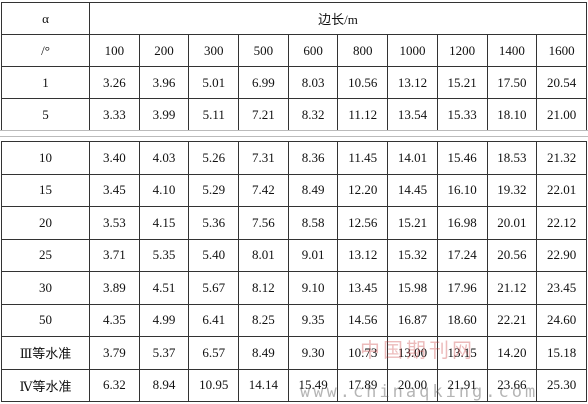  I want to click on cell: 6.57, so click(214, 353).